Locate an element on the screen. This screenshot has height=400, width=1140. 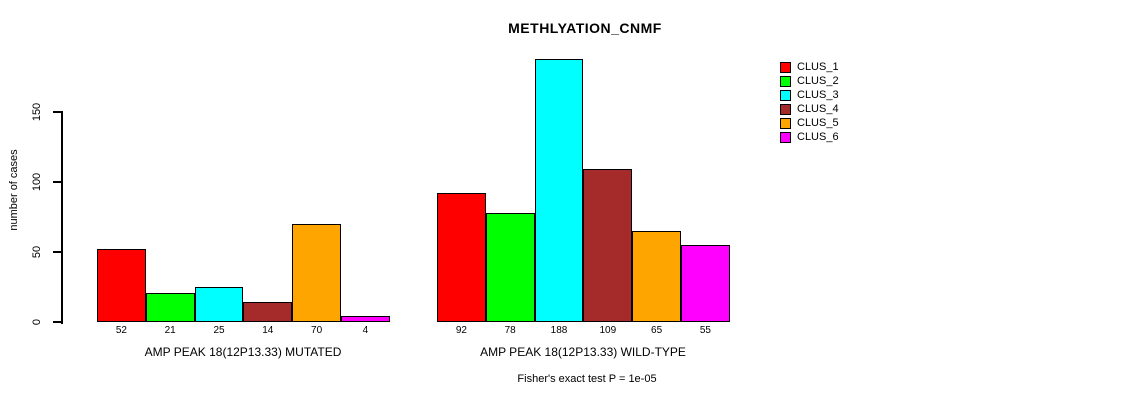
bar-value-label: 52 is located at coordinates (121, 330).